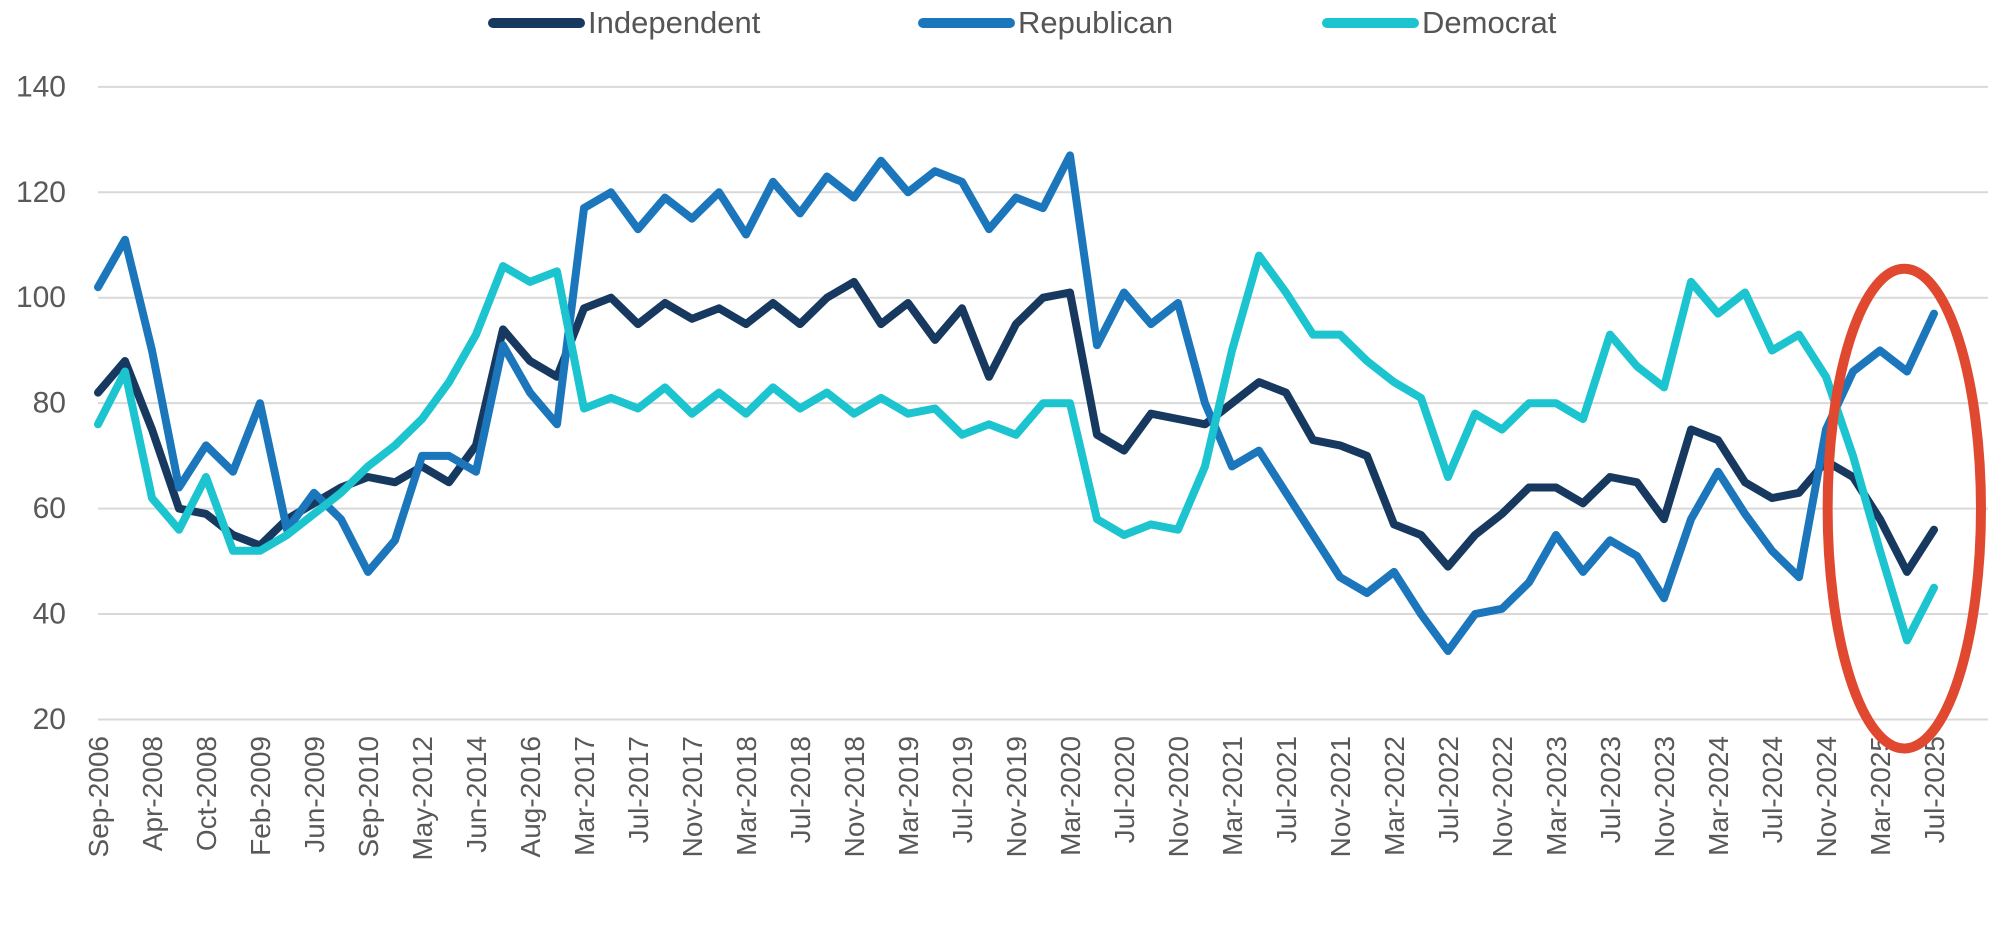 Image resolution: width=2000 pixels, height=931 pixels. I want to click on x-tick-label: Nov-2023, so click(1664, 796).